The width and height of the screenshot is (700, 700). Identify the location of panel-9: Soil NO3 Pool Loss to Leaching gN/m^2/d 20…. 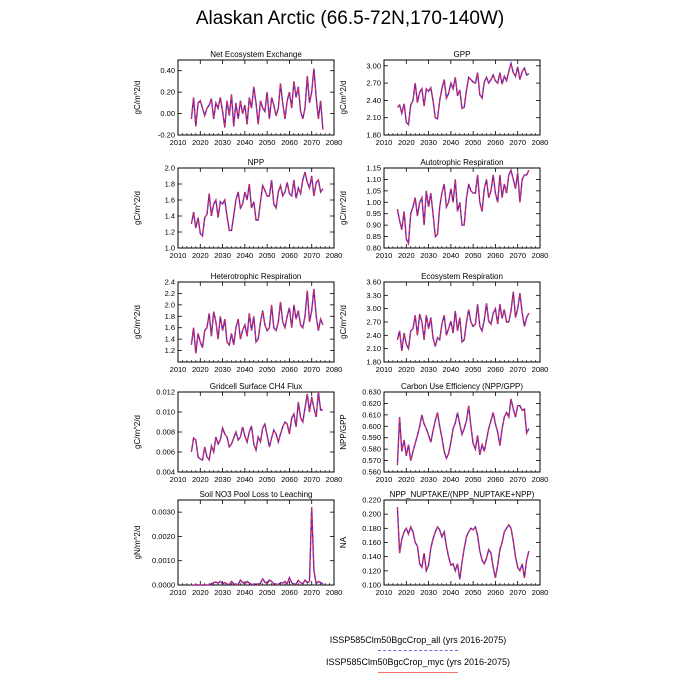
(237, 543).